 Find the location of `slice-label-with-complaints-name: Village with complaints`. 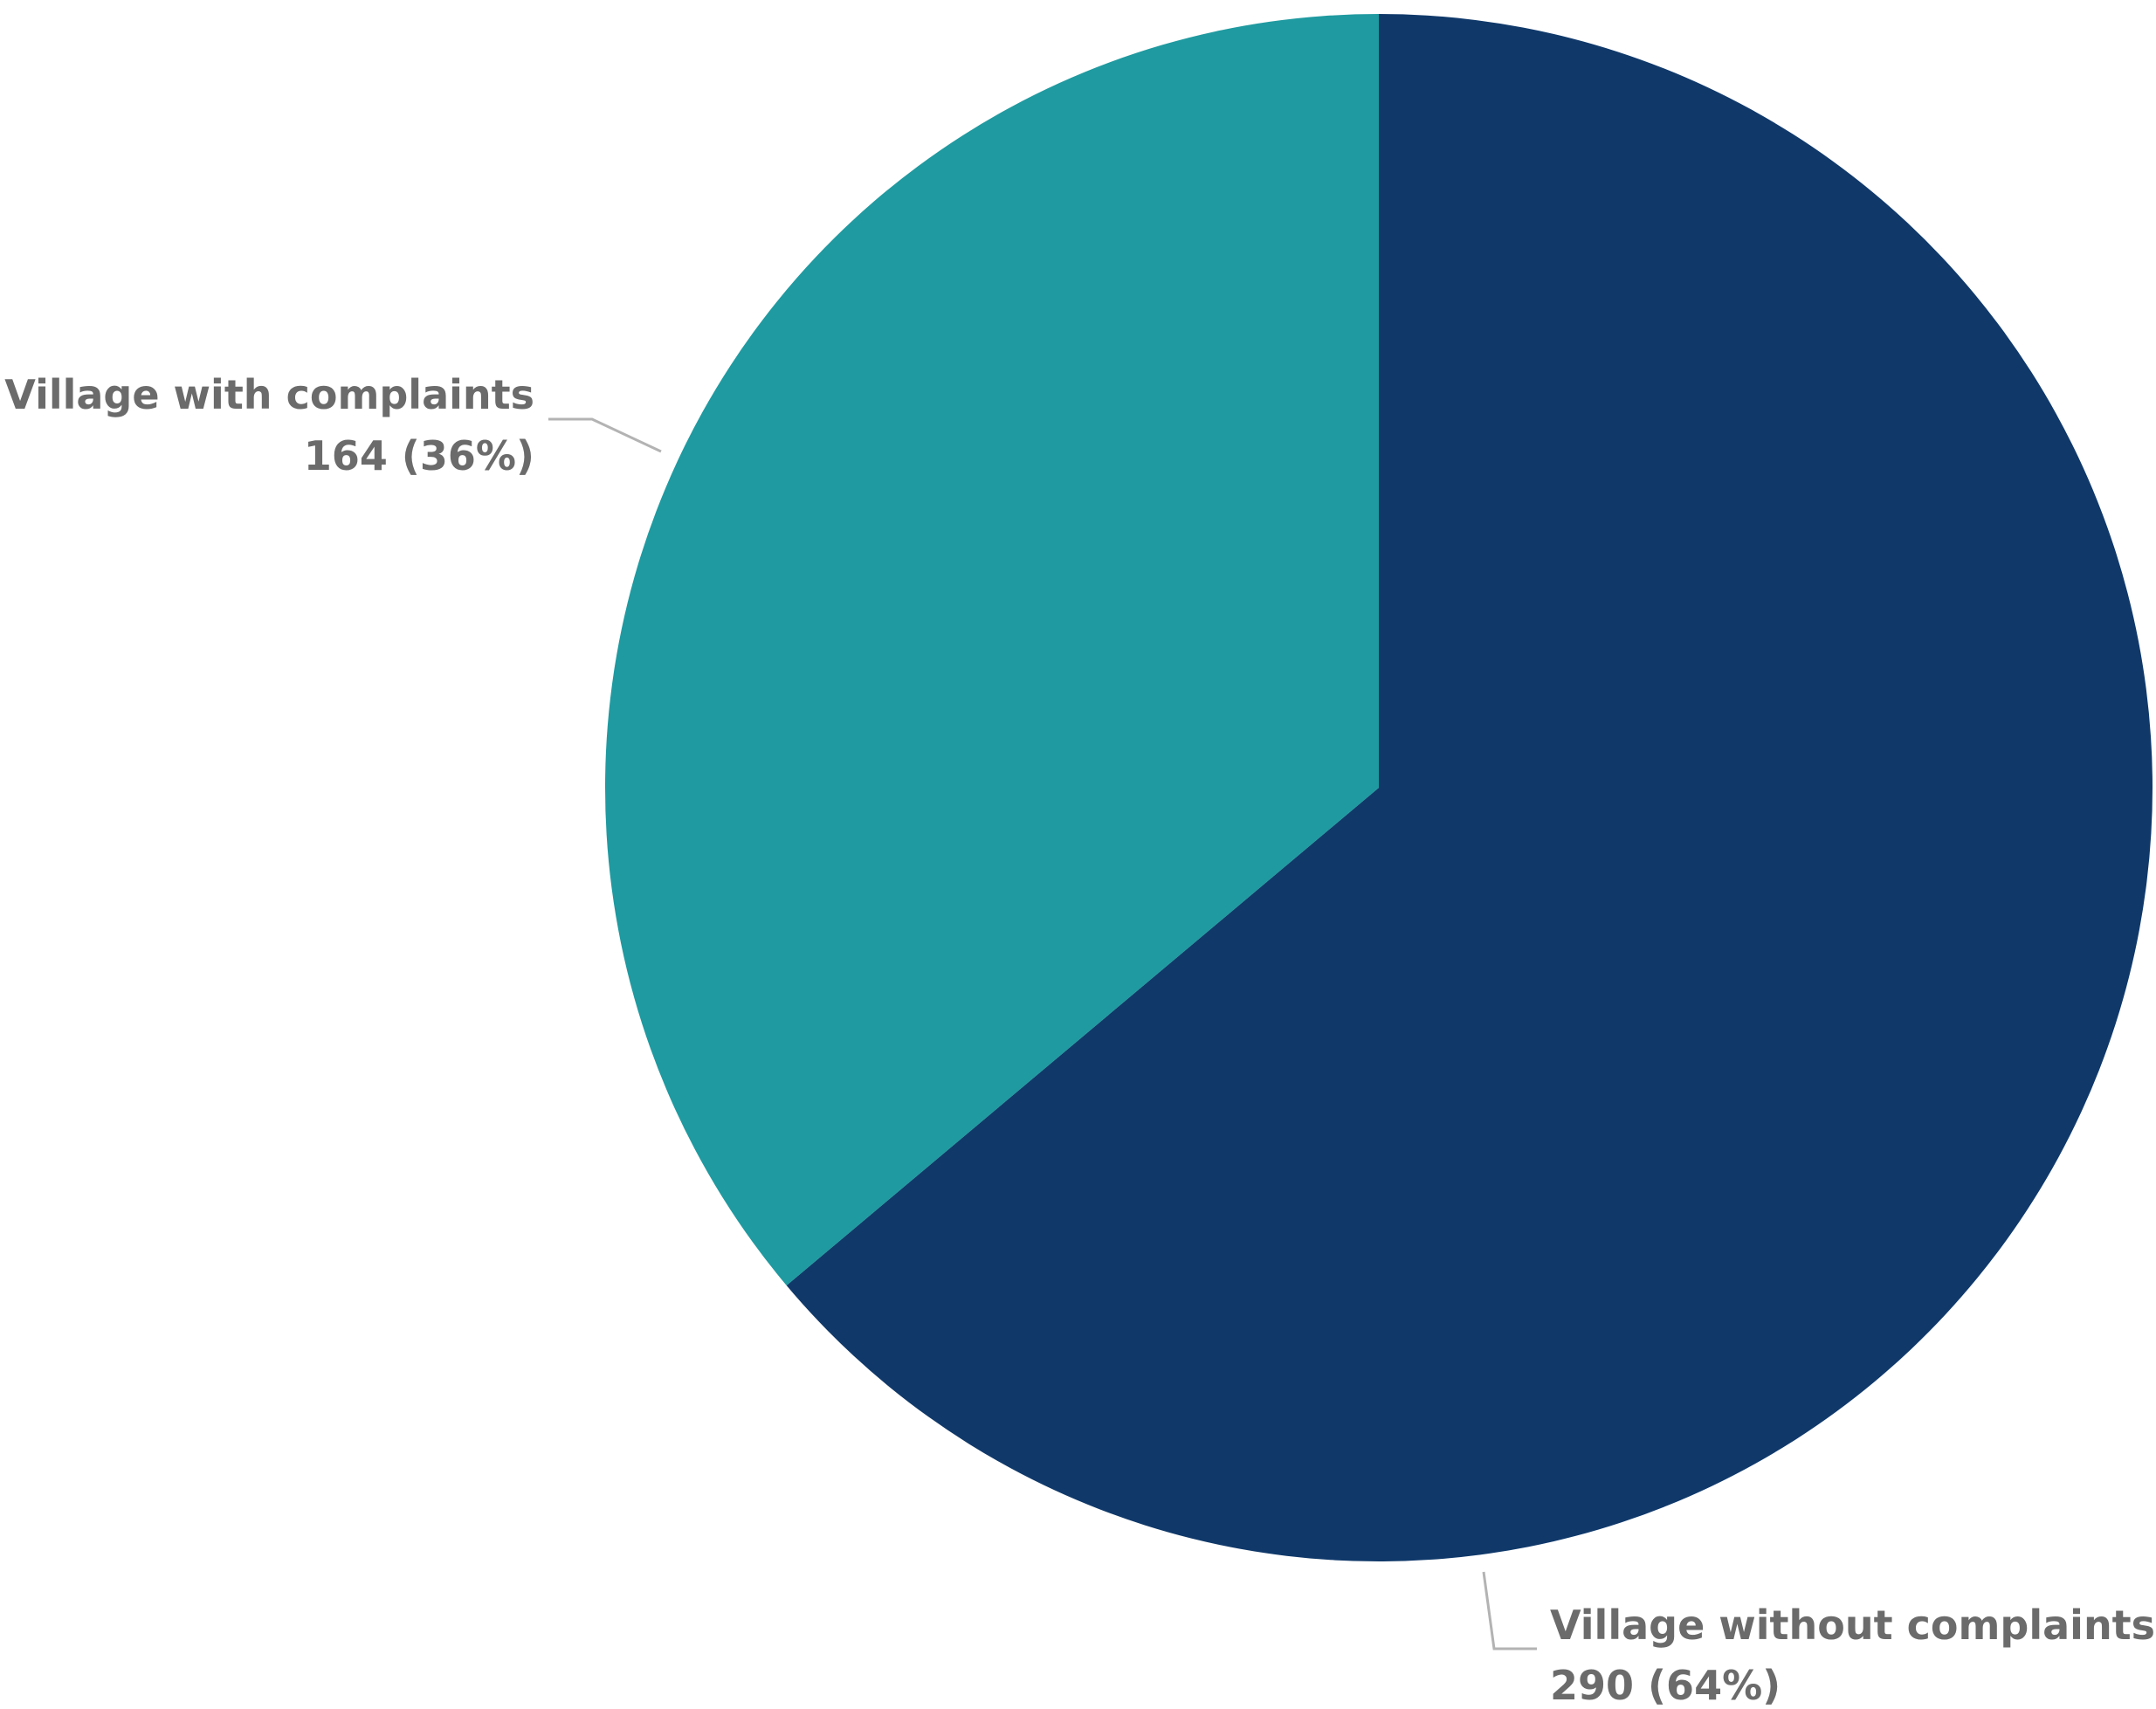

slice-label-with-complaints-name: Village with complaints is located at coordinates (269, 395).